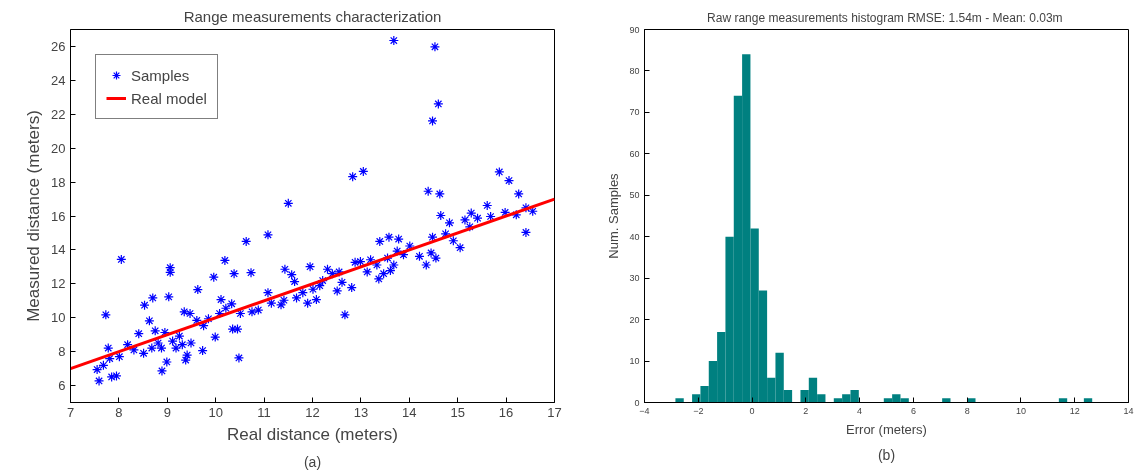  I want to click on legend-label: Real model, so click(169, 98).